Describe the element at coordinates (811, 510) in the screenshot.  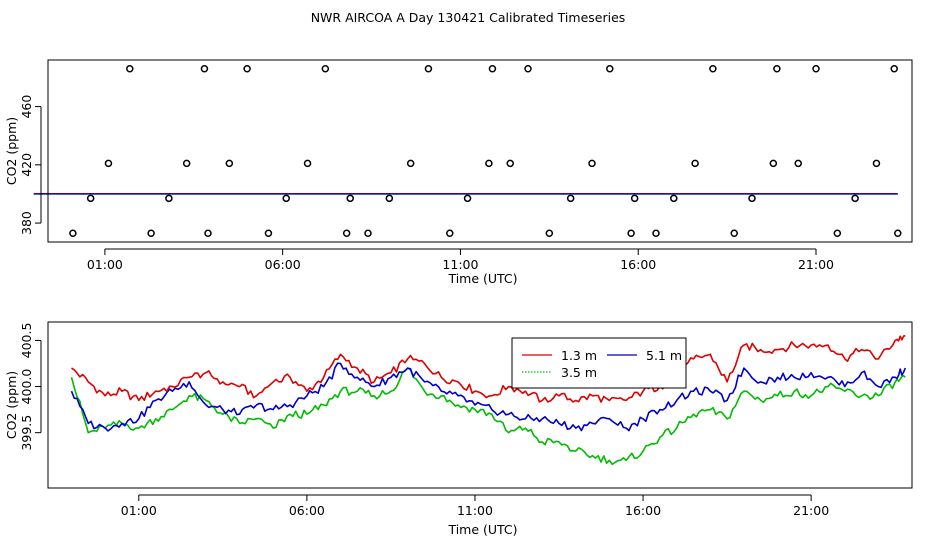
I see `bottom-x-tick-label: 21:00` at that location.